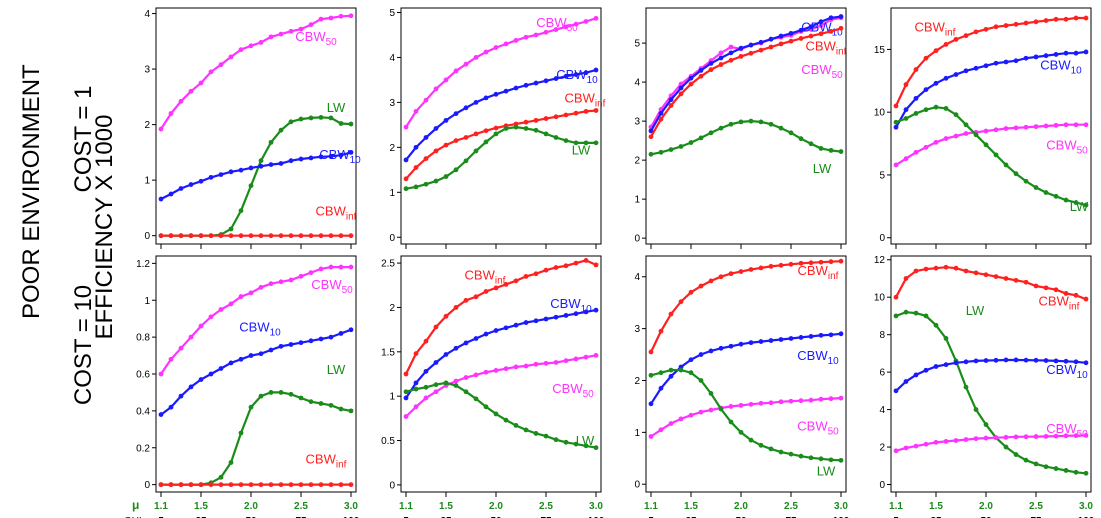 This screenshot has width=1101, height=518. What do you see at coordinates (301, 506) in the screenshot?
I see `x-tick-label-mu: 2.5` at bounding box center [301, 506].